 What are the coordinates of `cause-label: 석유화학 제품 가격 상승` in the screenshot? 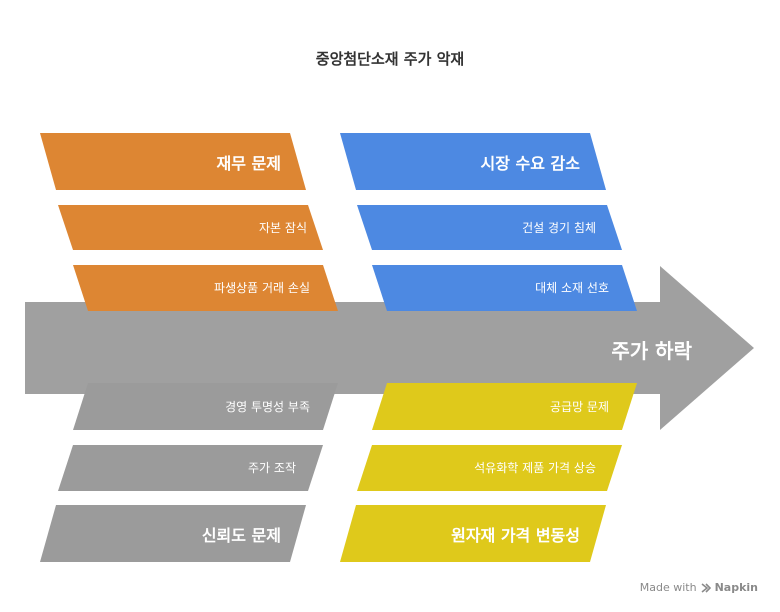 It's located at (535, 468).